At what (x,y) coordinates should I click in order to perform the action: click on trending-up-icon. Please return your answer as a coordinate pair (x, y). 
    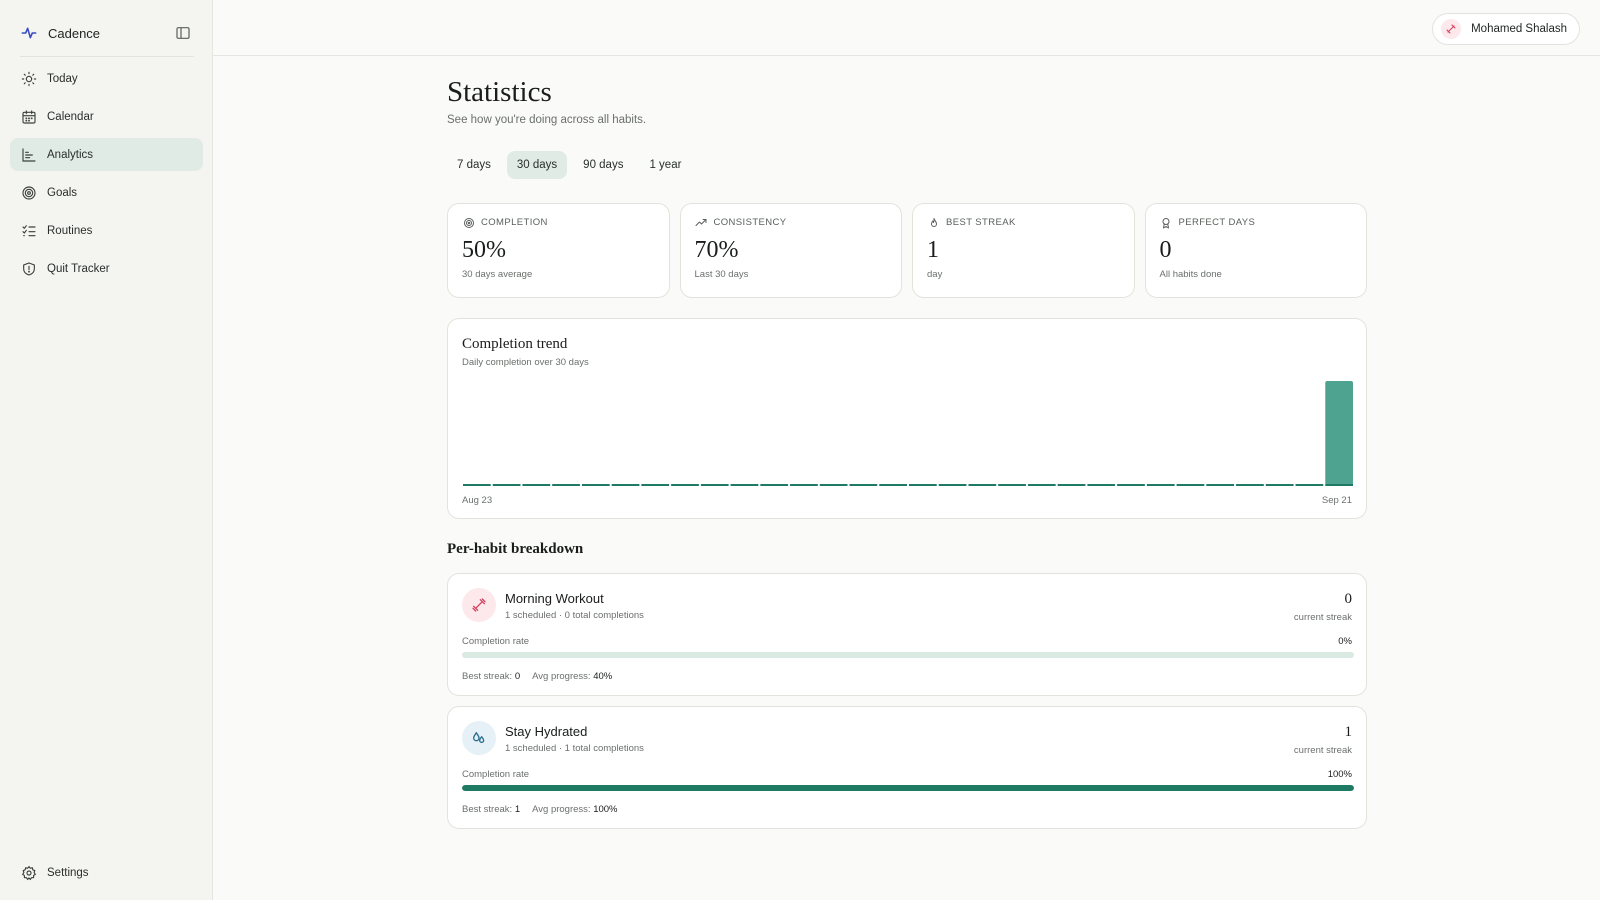
    Looking at the image, I should click on (701, 222).